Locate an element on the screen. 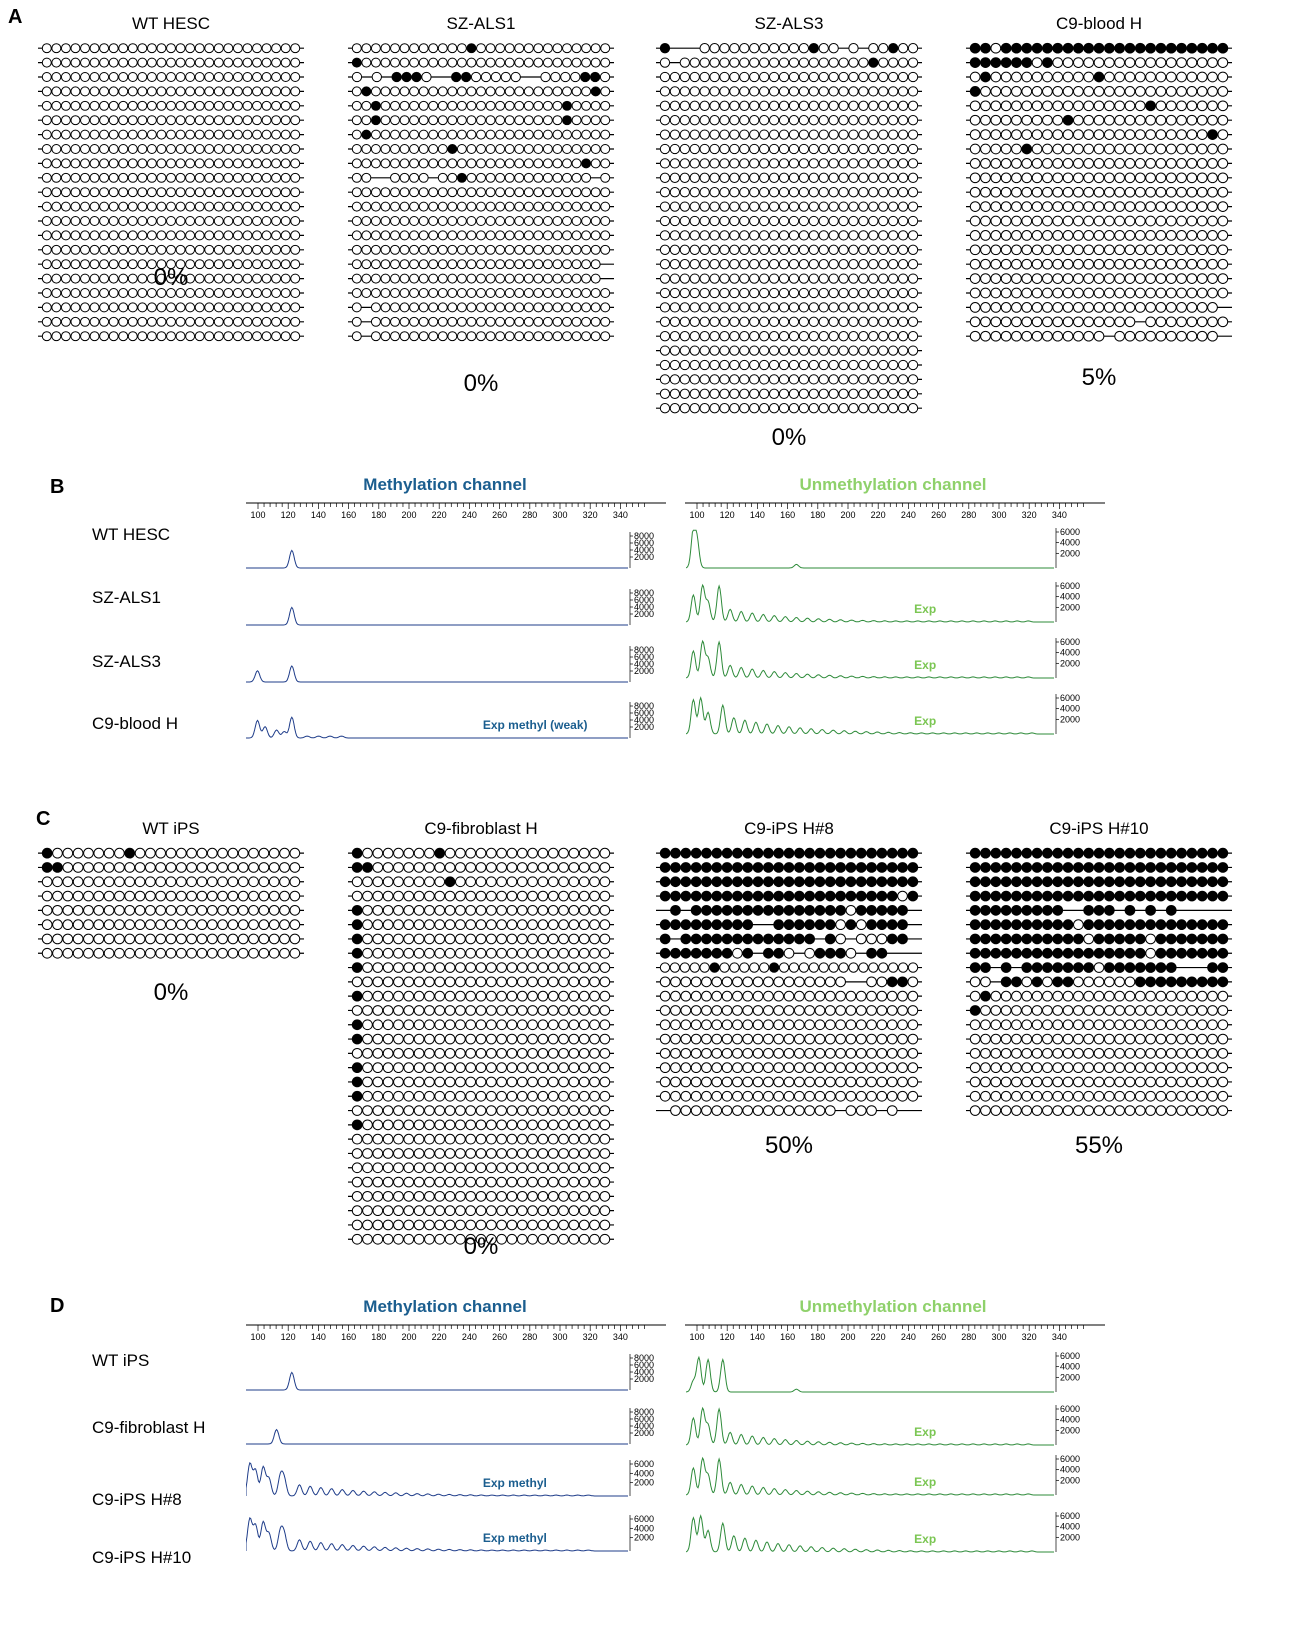  sample-title: C9-iPS H#10 is located at coordinates (1099, 828).